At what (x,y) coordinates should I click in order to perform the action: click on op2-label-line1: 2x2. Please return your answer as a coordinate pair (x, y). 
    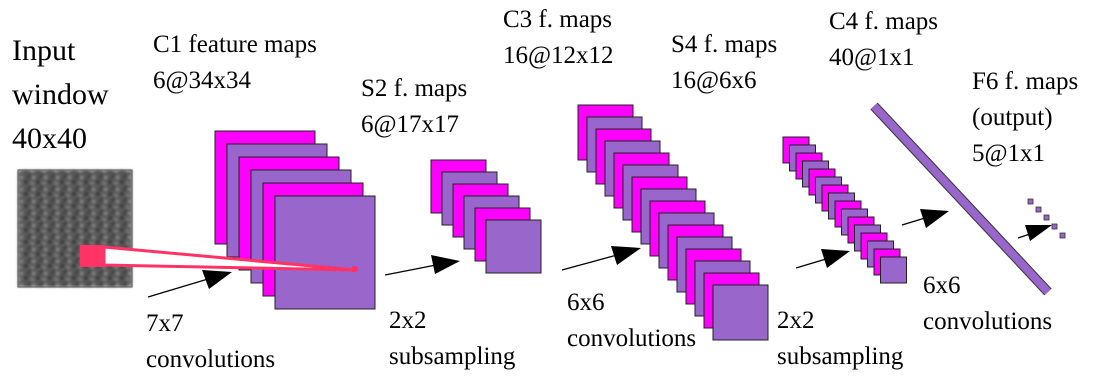
    Looking at the image, I should click on (408, 320).